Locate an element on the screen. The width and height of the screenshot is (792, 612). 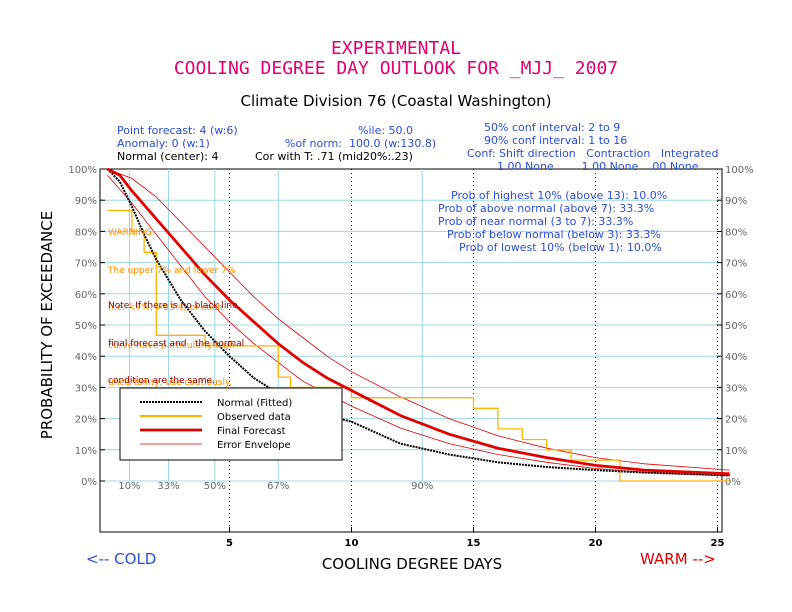
y-tick-label-left: 70% is located at coordinates (86, 264).